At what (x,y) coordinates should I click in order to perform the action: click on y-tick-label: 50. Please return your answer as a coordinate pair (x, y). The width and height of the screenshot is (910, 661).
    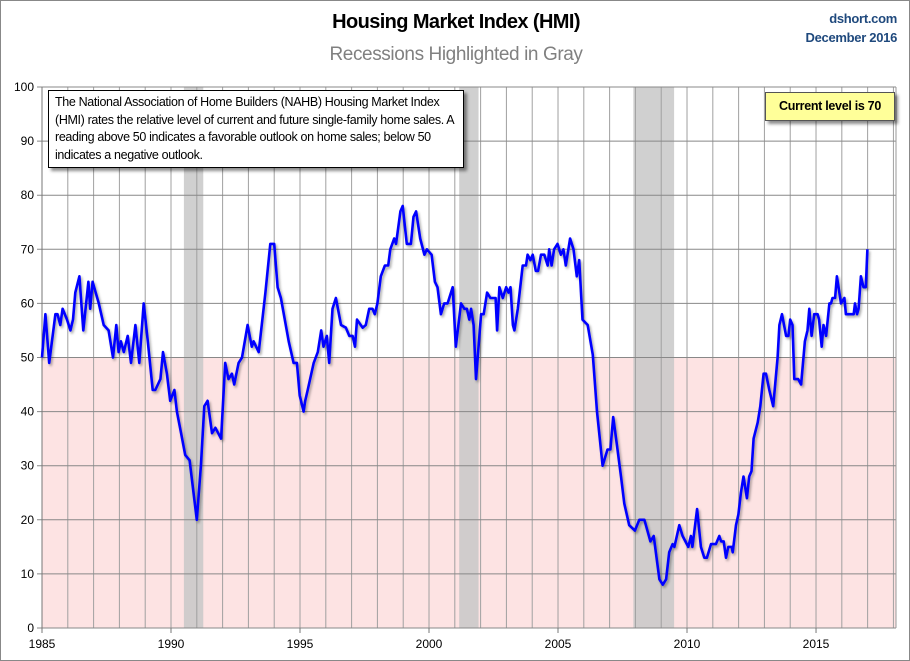
    Looking at the image, I should click on (28, 358).